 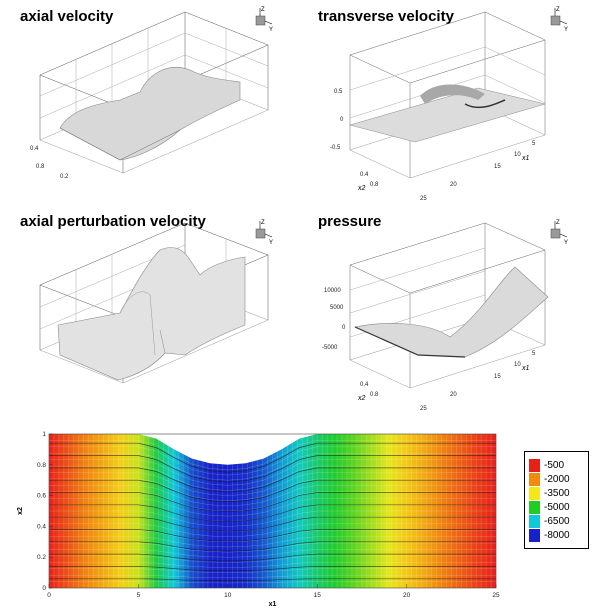 I want to click on z-tick: -0.5, so click(x=335, y=148).